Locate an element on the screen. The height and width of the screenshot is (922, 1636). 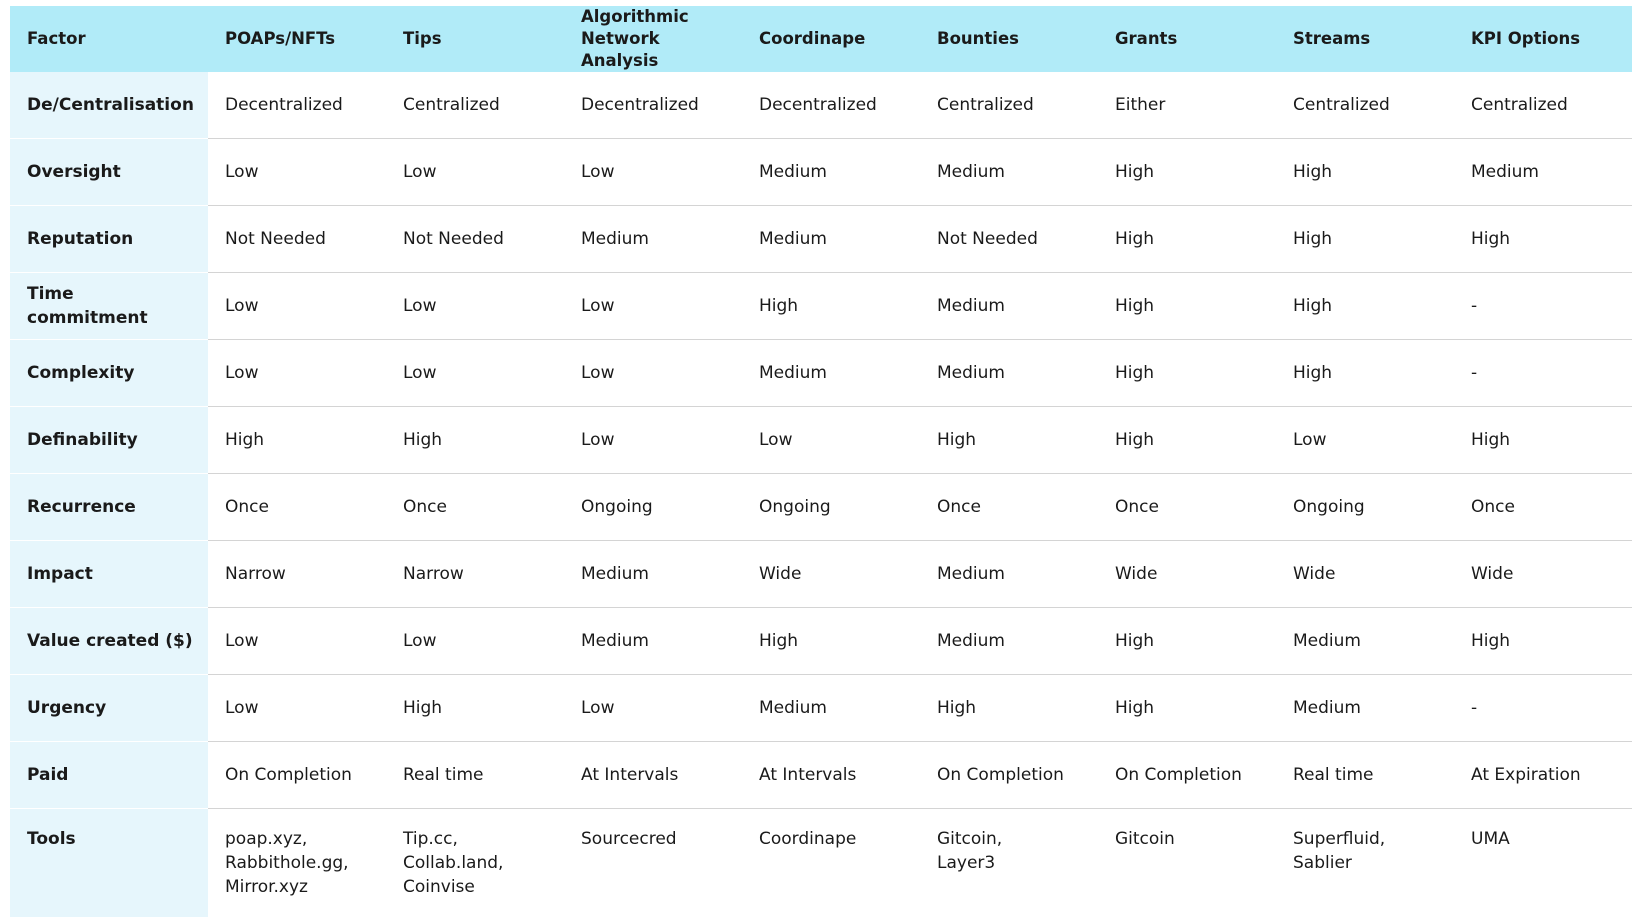
table-row: Complexity Low Low Low Medium Medium High High - is located at coordinates (821, 373).